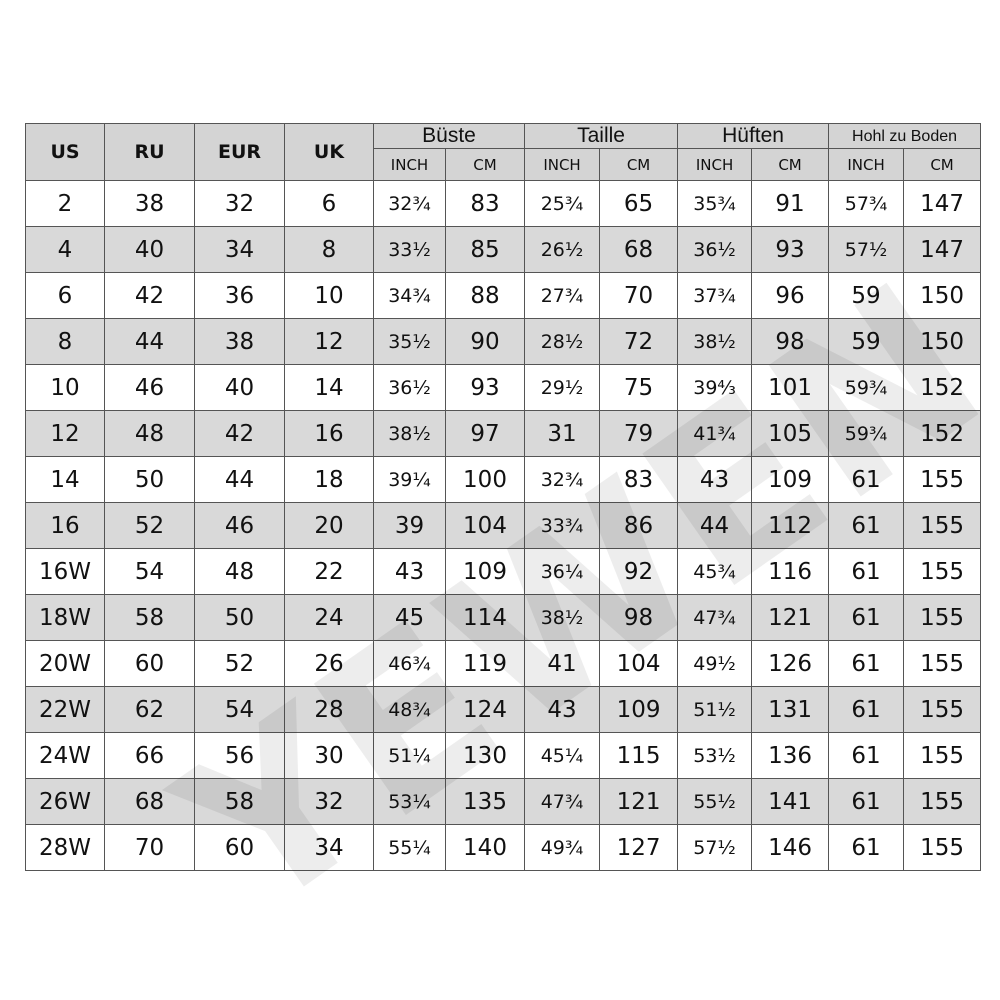 Image resolution: width=1000 pixels, height=1000 pixels. I want to click on table-cell: 39¼, so click(409, 479).